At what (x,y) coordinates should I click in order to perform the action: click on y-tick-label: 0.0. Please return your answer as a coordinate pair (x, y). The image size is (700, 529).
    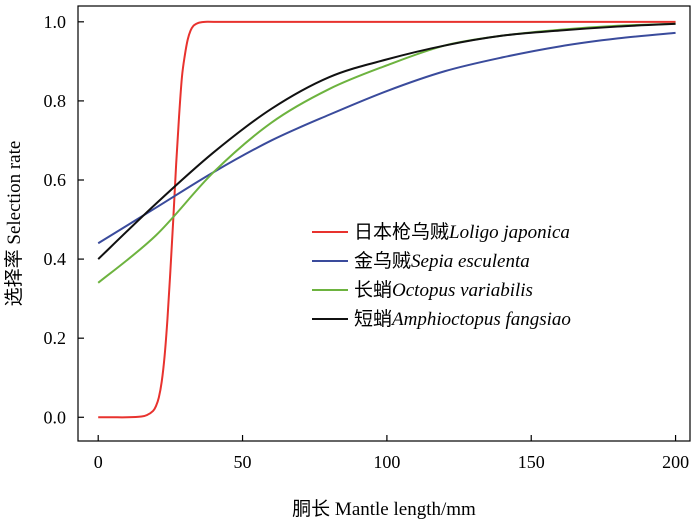
    Looking at the image, I should click on (55, 417).